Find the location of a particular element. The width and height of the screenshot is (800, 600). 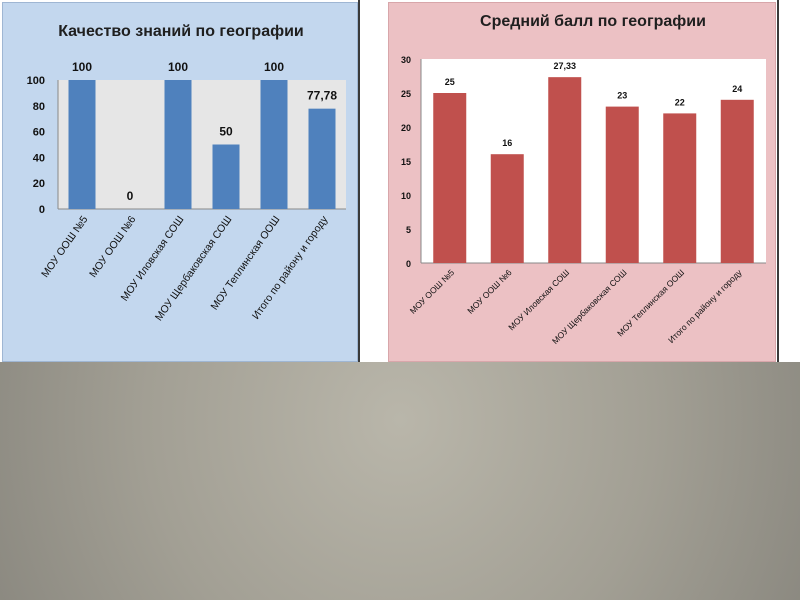

data-label: 50 is located at coordinates (226, 132).